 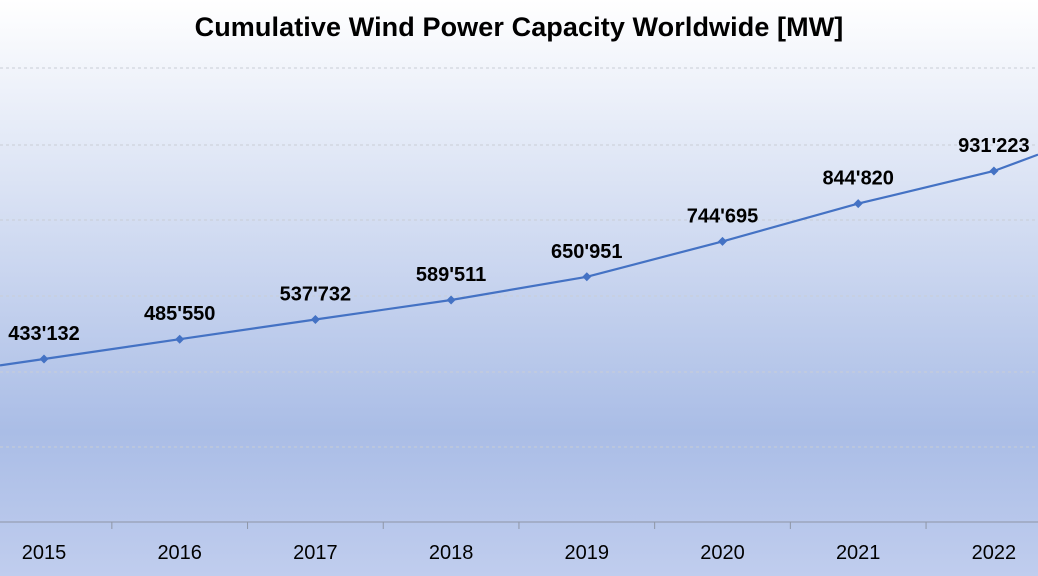 I want to click on data-label: 485'550, so click(x=180, y=314).